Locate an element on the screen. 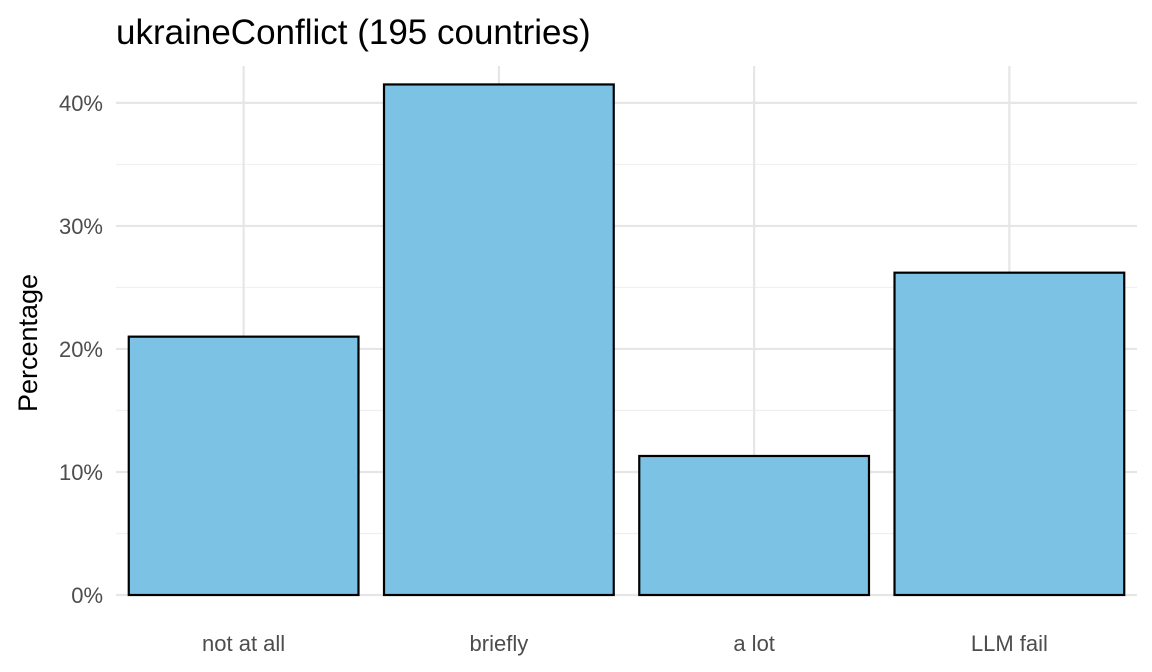 This screenshot has height=672, width=1152. y-axis-ticks: 0% 10% 20% 30% 40% is located at coordinates (81, 349).